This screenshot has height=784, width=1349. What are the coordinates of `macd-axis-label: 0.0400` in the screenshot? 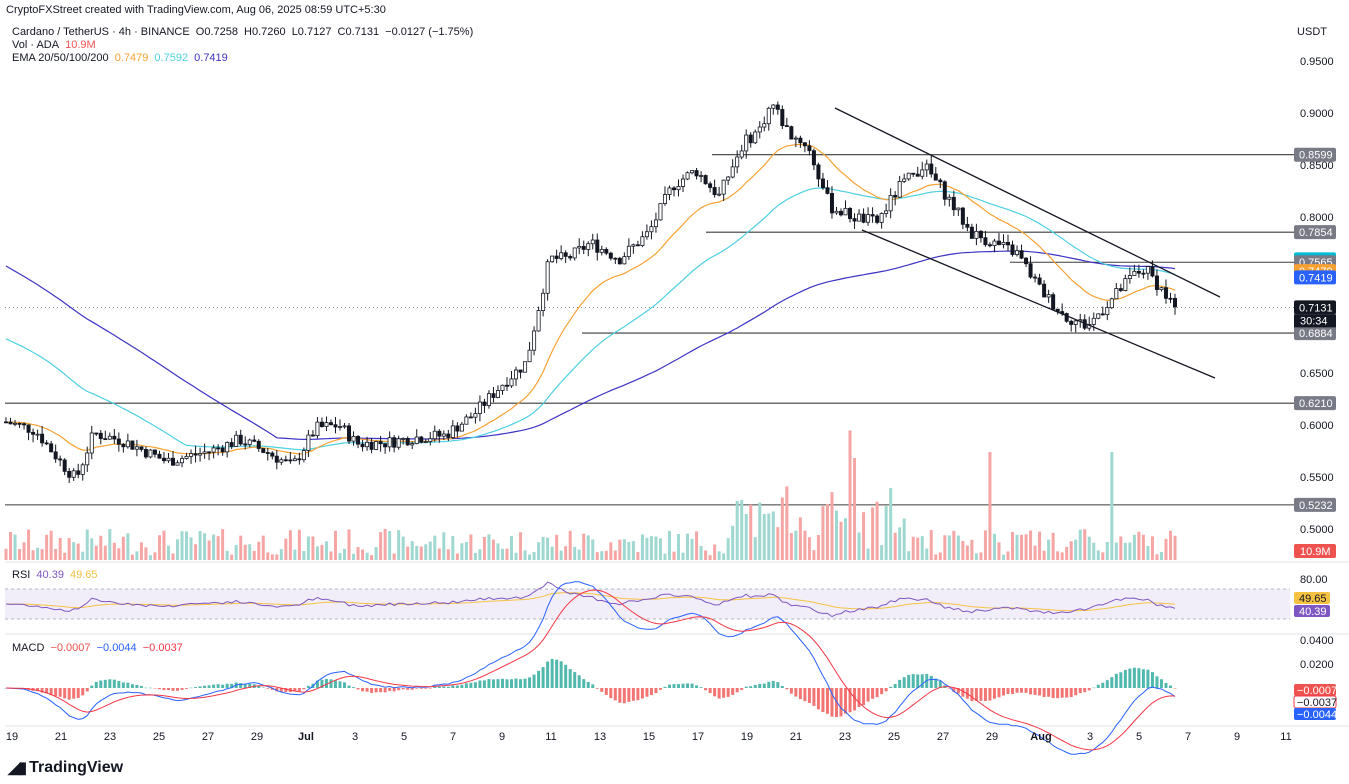 It's located at (1317, 641).